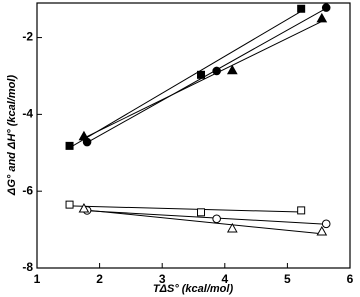 Image resolution: width=360 pixels, height=297 pixels. Describe the element at coordinates (193, 289) in the screenshot. I see `x-axis-label: TΔS° (kcal/mol)` at that location.